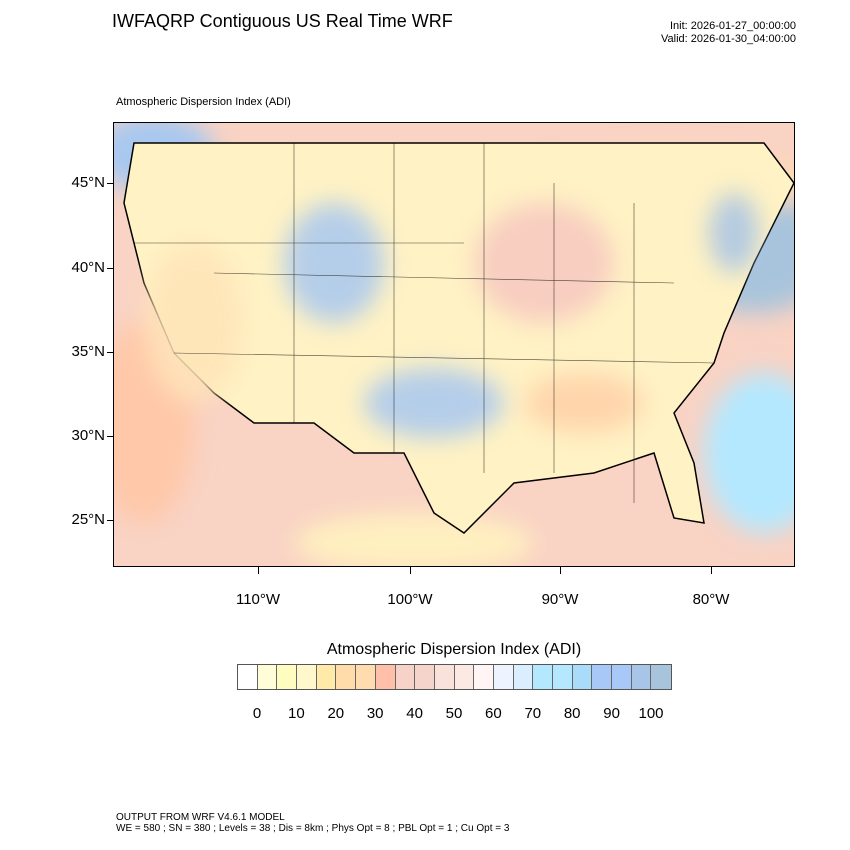  I want to click on footer-line-1: OUTPUT FROM WRF V4.6.1 MODEL, so click(200, 817).